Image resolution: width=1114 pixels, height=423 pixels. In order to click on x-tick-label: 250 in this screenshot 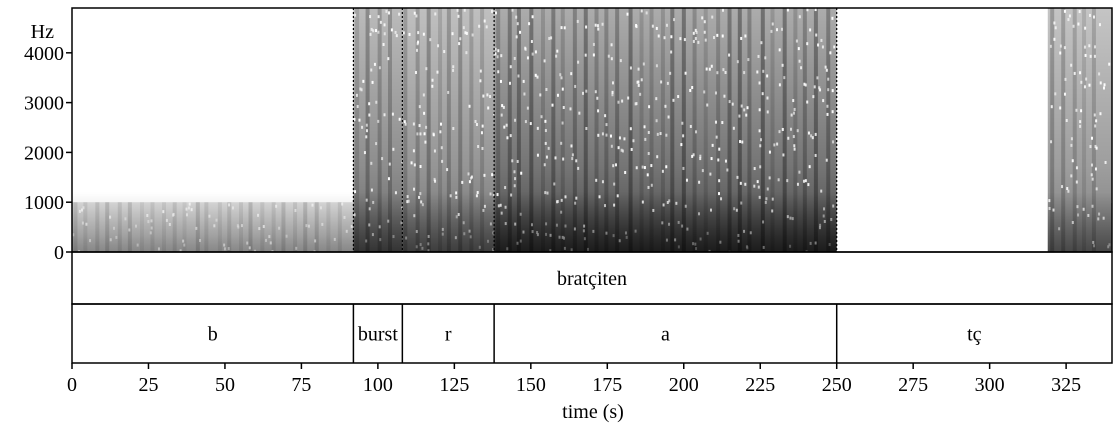, I will do `click(837, 385)`.